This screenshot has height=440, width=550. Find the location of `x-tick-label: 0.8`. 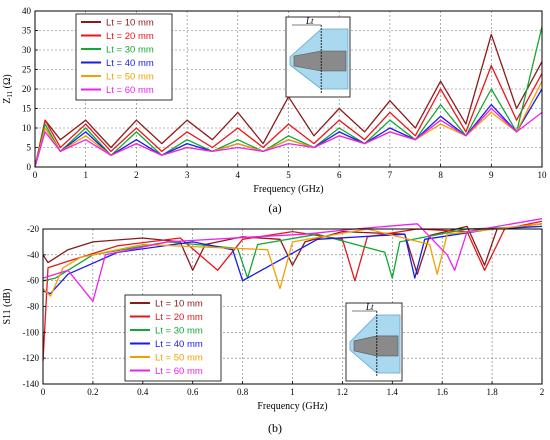

x-tick-label: 0.8 is located at coordinates (243, 392).